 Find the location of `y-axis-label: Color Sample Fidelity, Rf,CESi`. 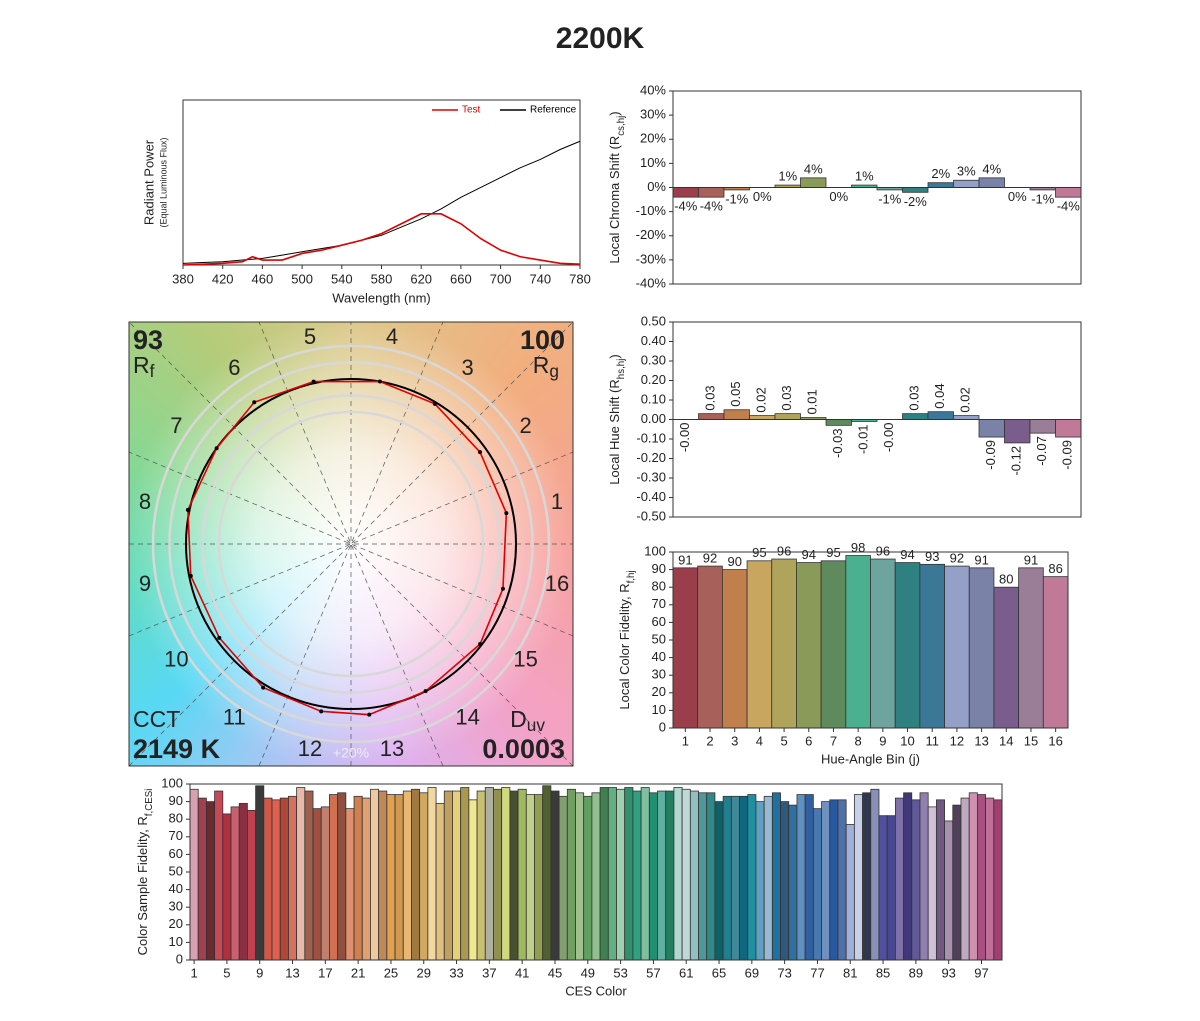

y-axis-label: Color Sample Fidelity, Rf,CESi is located at coordinates (144, 872).